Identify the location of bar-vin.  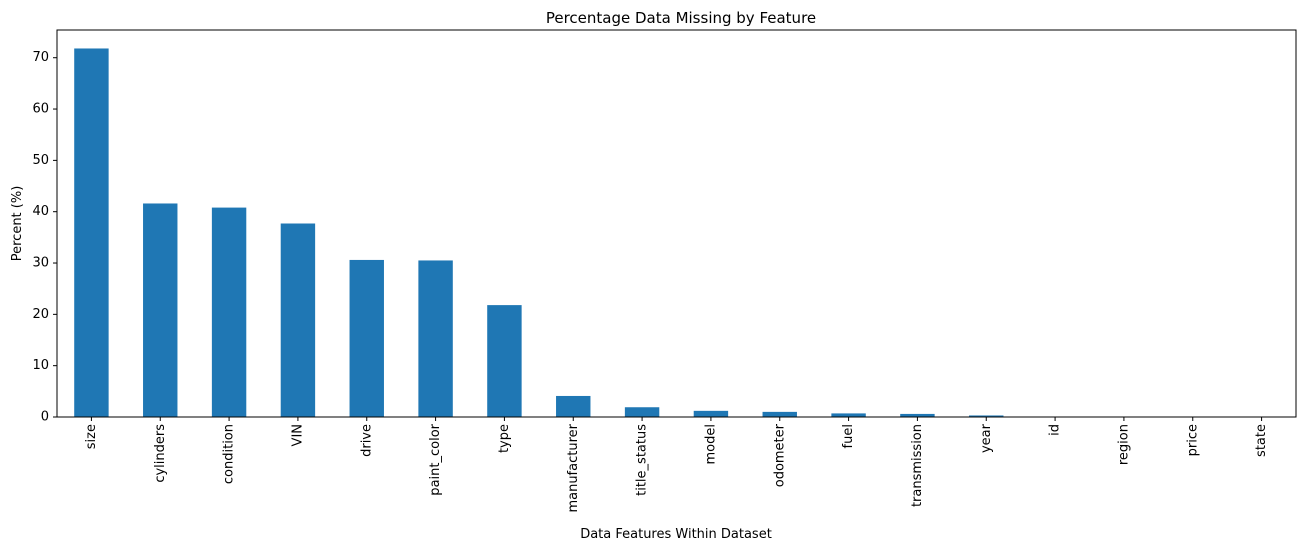
(298, 320).